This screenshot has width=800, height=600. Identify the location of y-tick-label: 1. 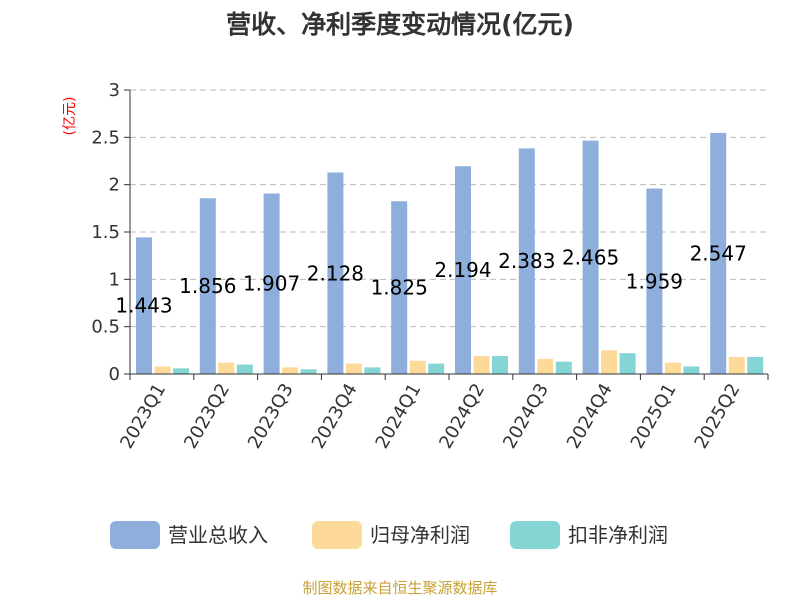
(114, 279).